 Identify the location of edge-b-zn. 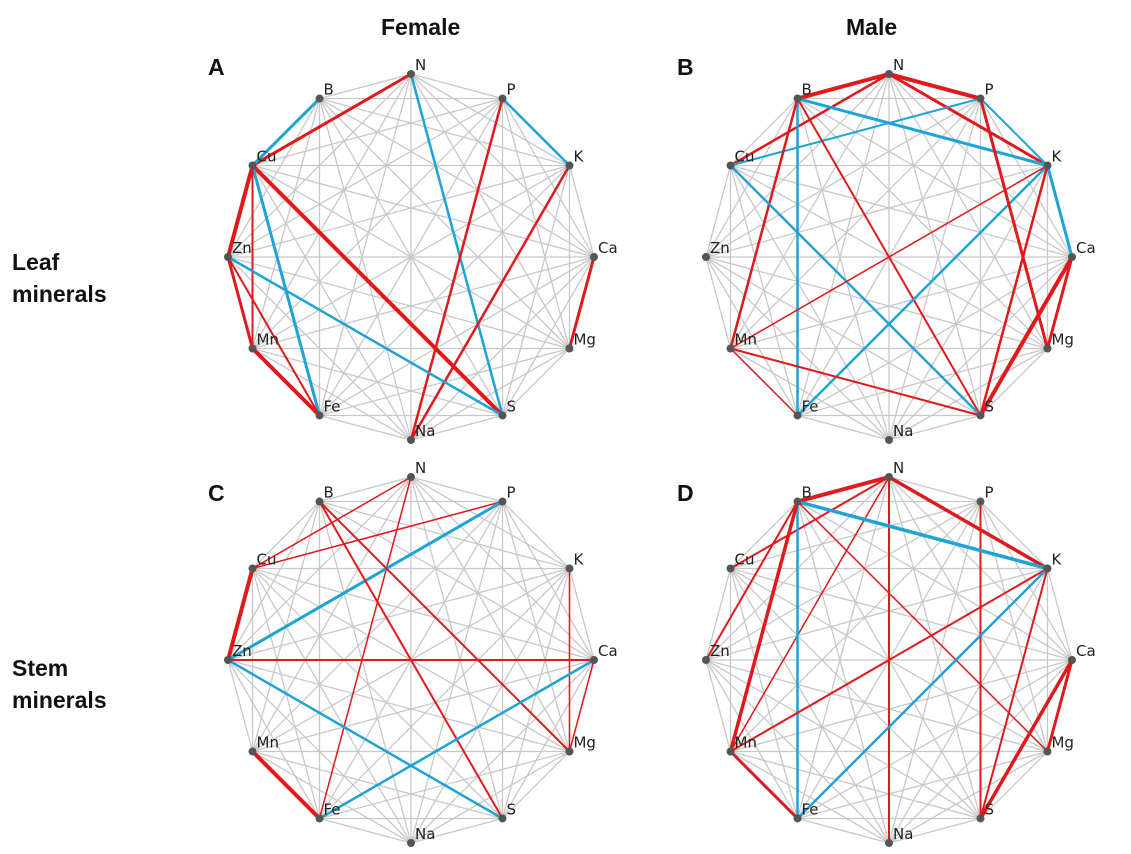
(752, 580).